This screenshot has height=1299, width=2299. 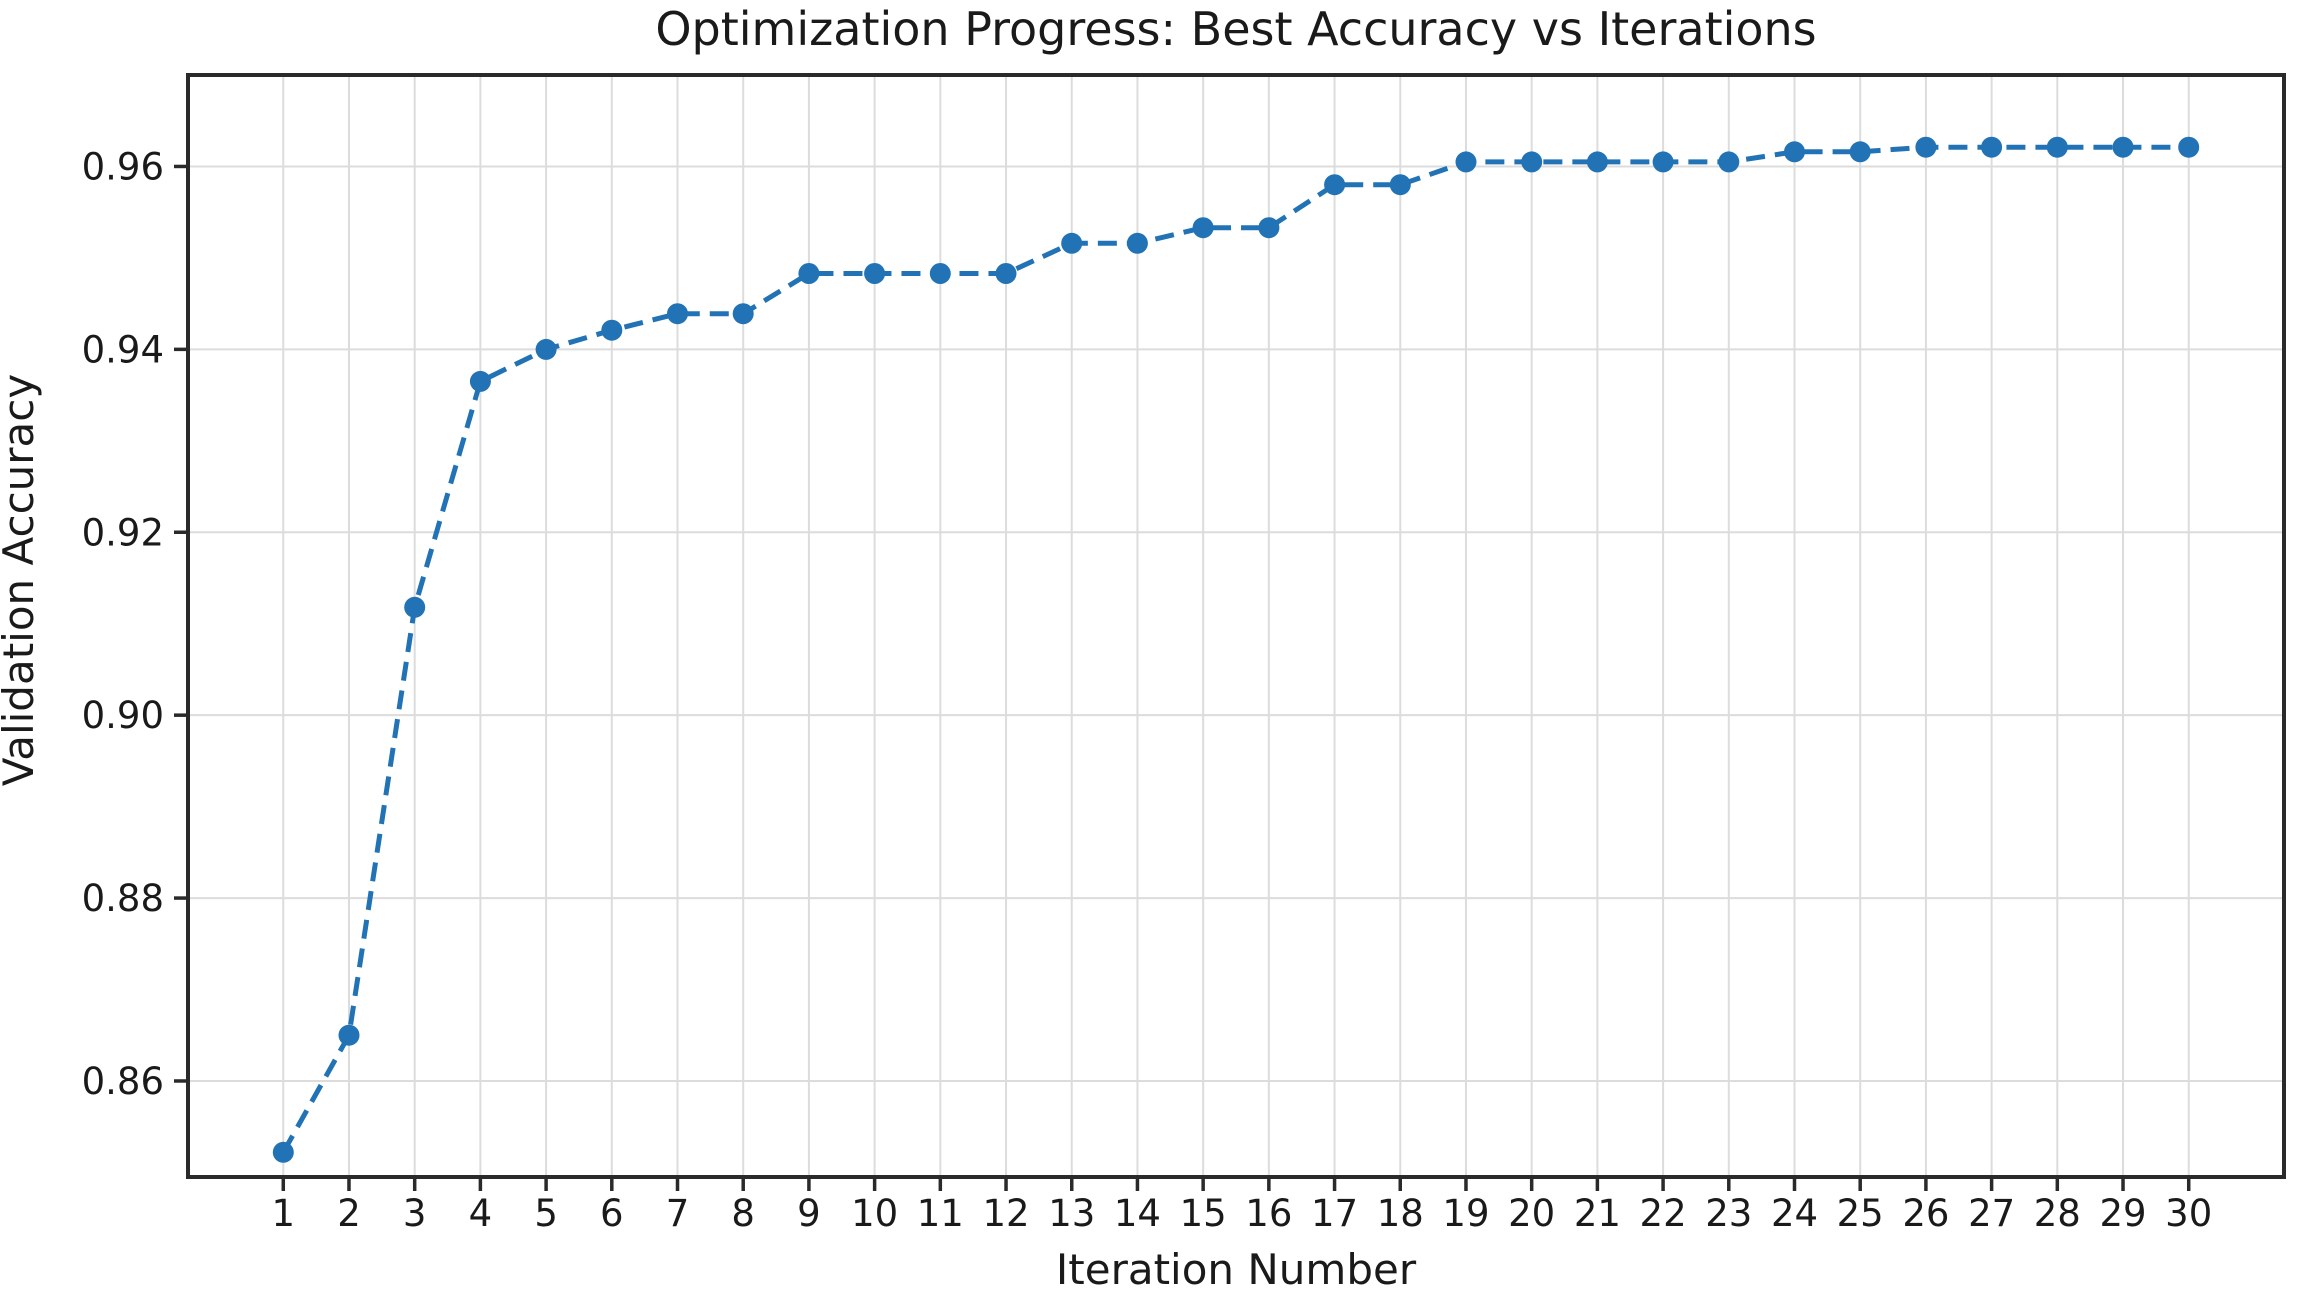 What do you see at coordinates (743, 1213) in the screenshot?
I see `x-tick-label: 8` at bounding box center [743, 1213].